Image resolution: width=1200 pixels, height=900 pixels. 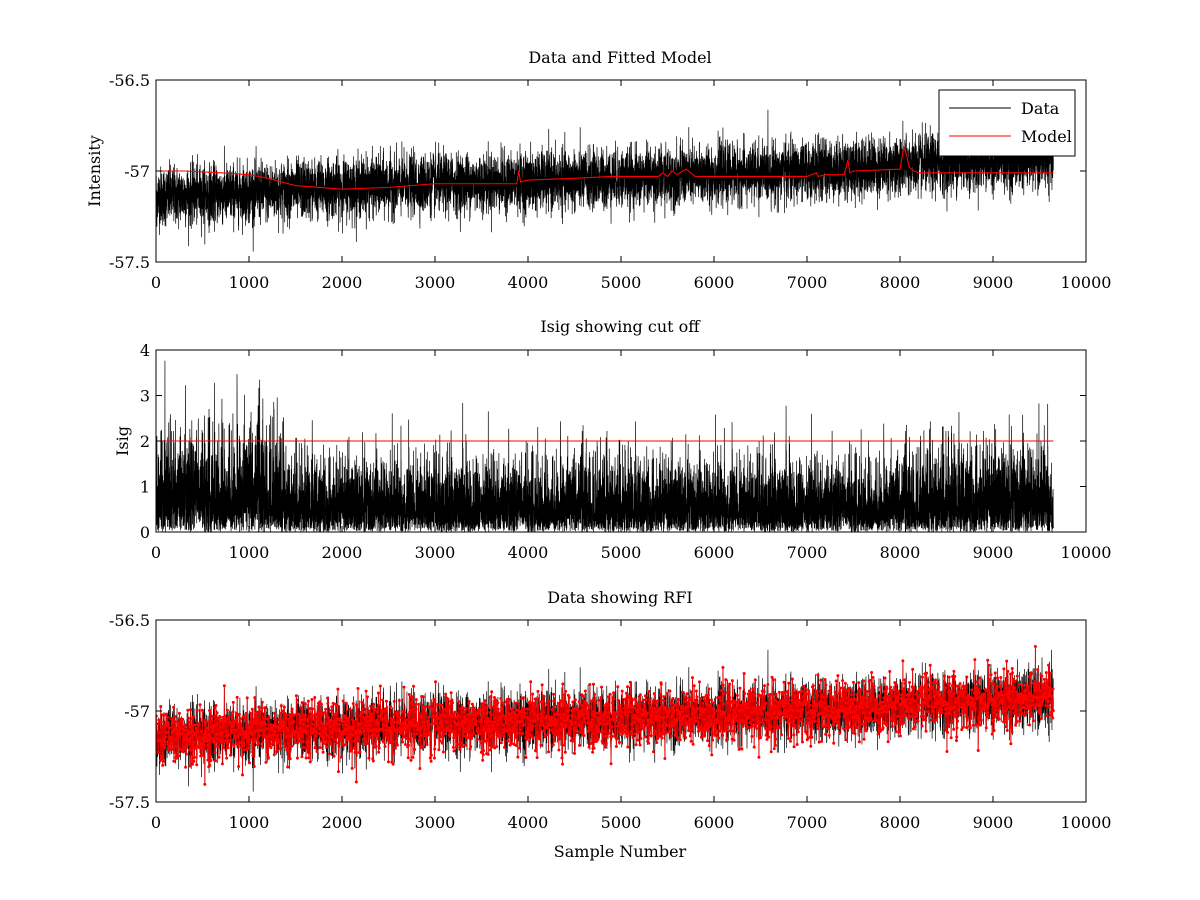 I want to click on rfi-connect-line, so click(x=605, y=715).